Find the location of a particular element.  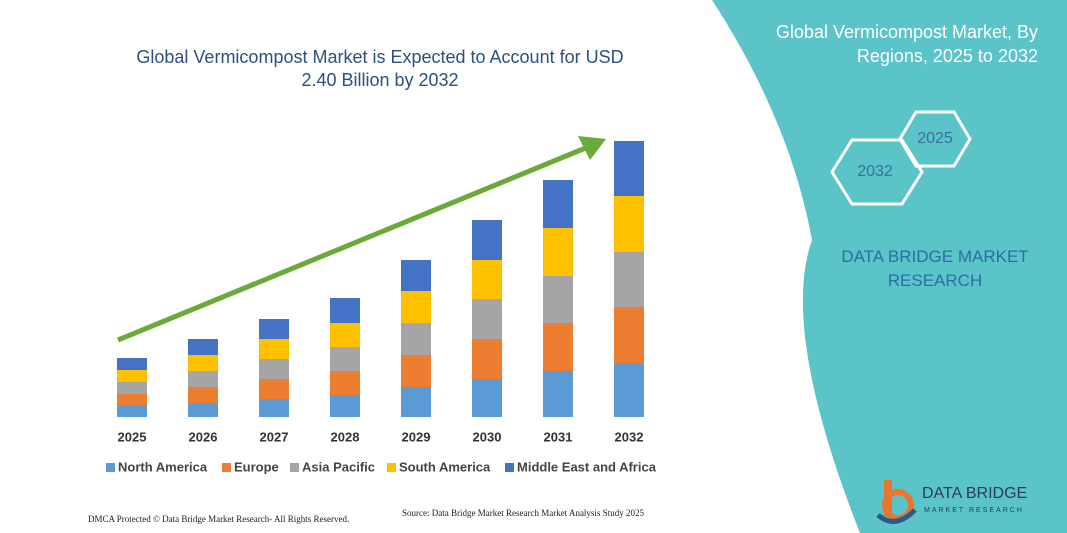

panel-brand: DATA BRIDGE MARKET RESEARCH is located at coordinates (935, 268).